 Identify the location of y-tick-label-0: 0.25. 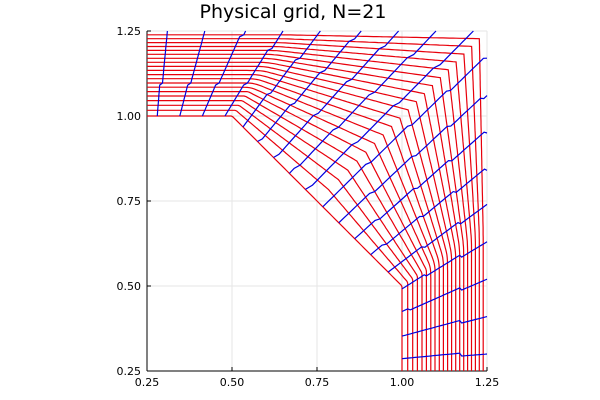
(129, 371).